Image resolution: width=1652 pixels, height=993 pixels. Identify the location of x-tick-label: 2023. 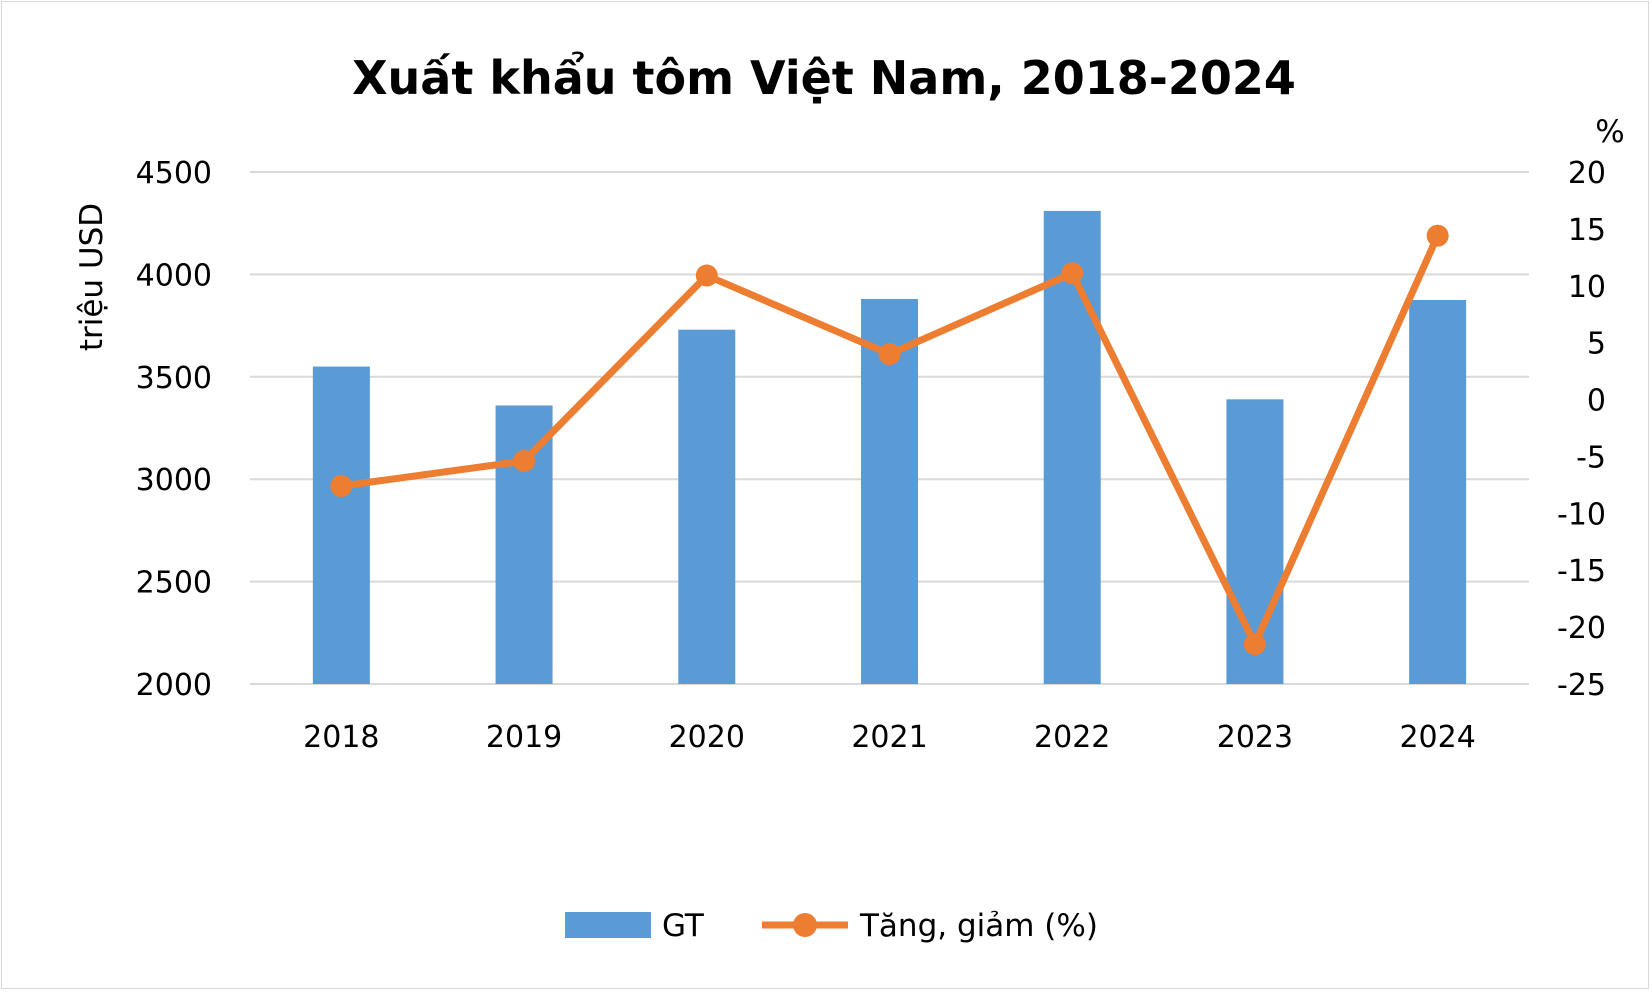
(1255, 737).